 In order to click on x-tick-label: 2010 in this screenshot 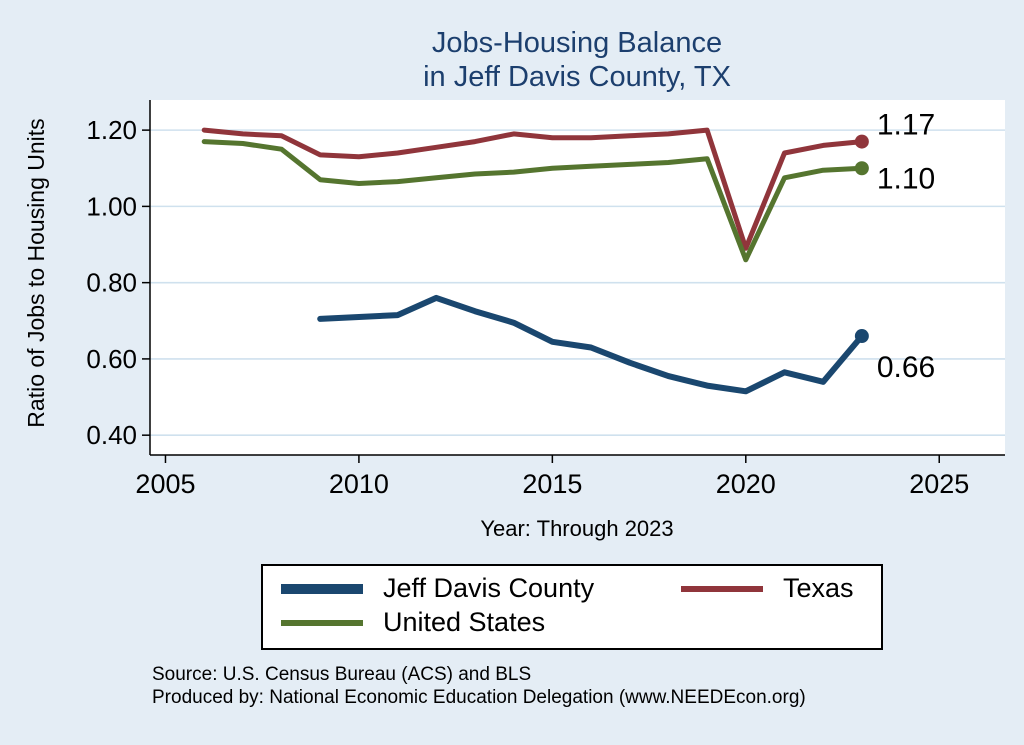, I will do `click(359, 484)`.